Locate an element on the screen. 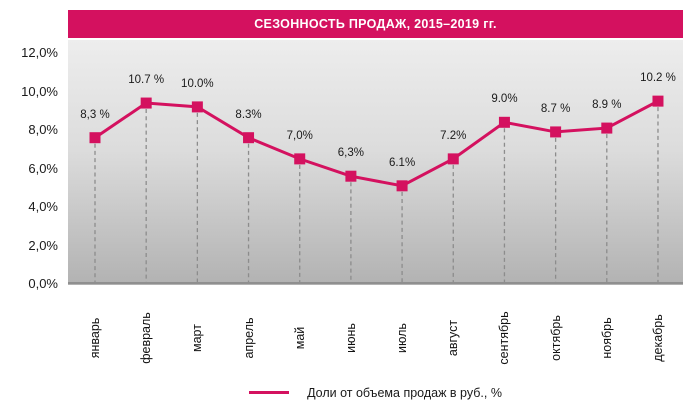 The image size is (700, 409). chart-title: СЕЗОННОСТЬ ПРОДАЖ, 2015–2019 гг. is located at coordinates (375, 24).